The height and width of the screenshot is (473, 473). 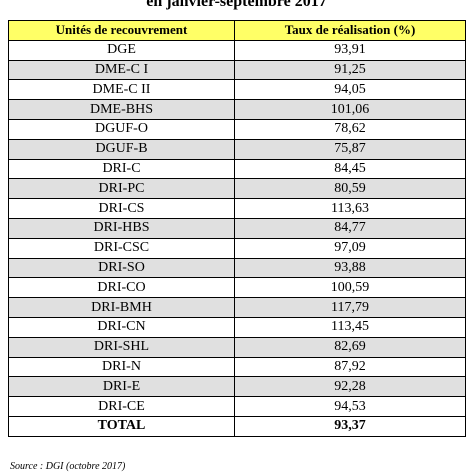 What do you see at coordinates (350, 169) in the screenshot?
I see `rate-cell: 84,45` at bounding box center [350, 169].